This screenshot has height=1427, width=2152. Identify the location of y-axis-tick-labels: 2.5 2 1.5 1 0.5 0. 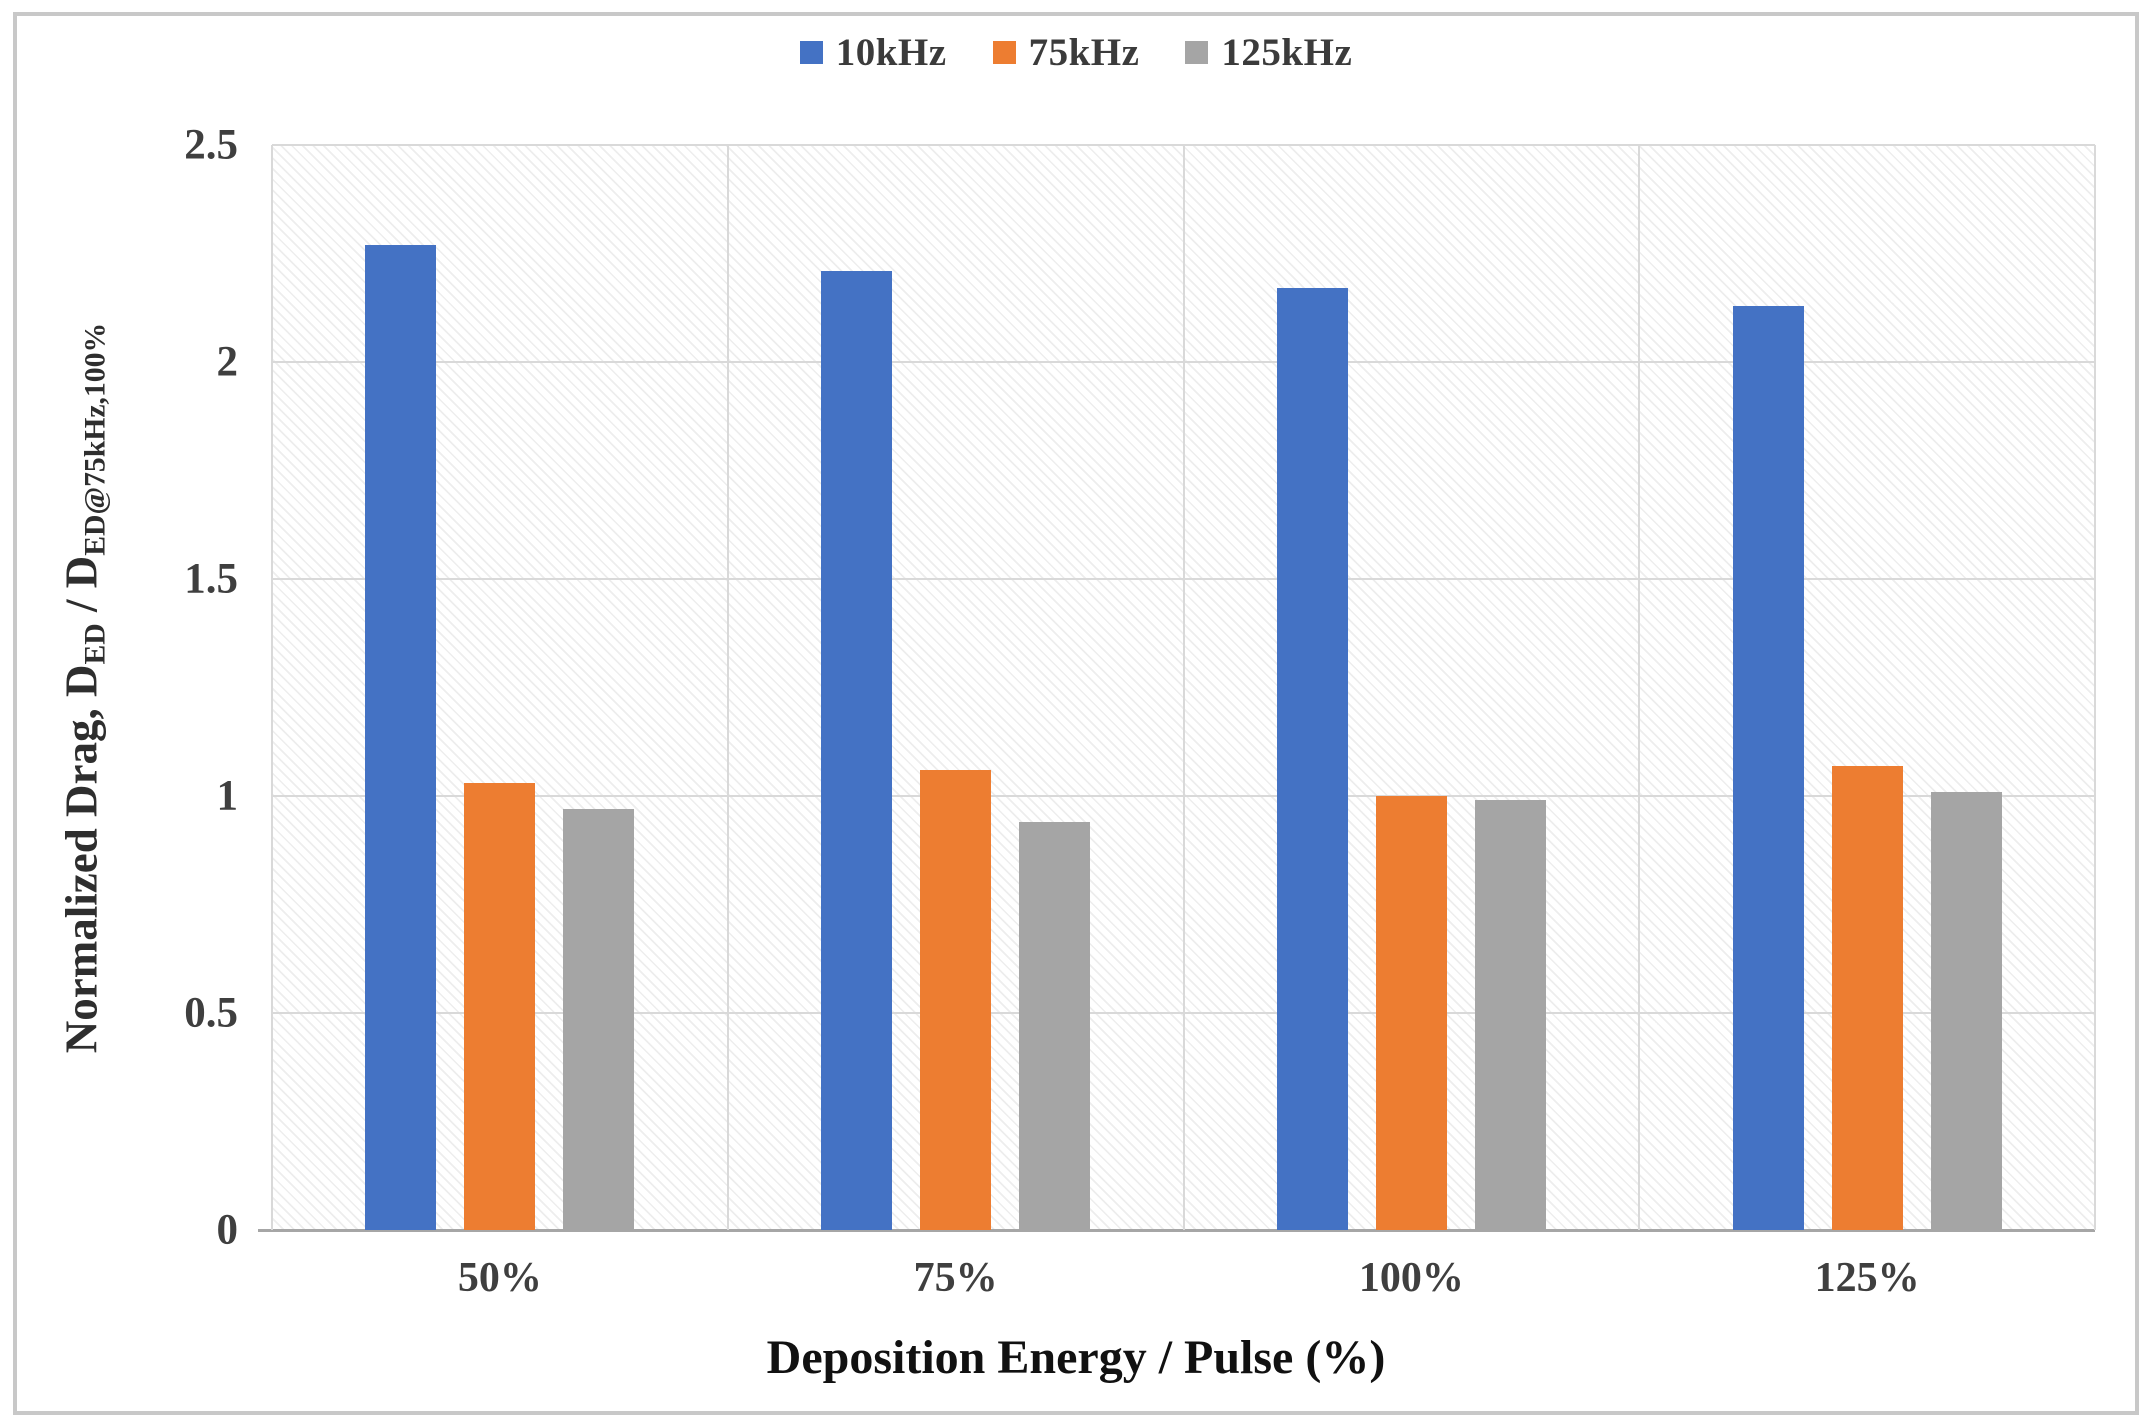
(120, 688).